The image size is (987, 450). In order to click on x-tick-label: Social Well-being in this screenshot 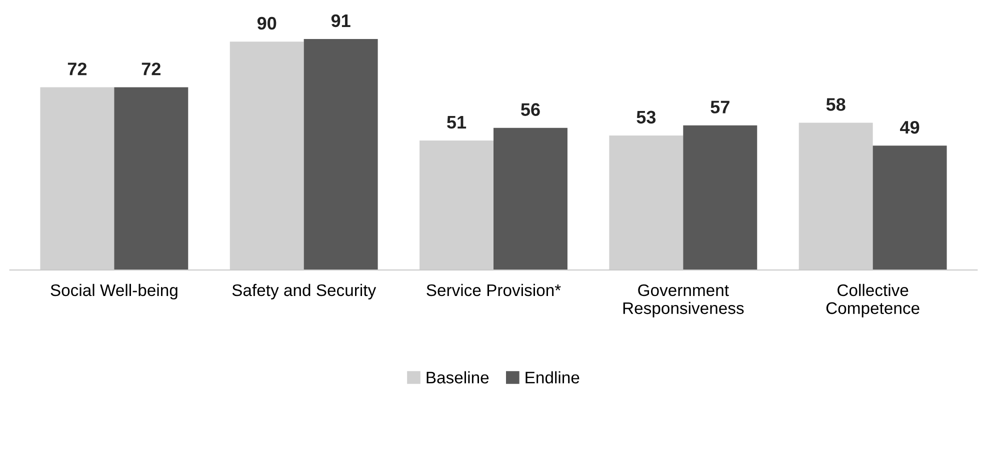, I will do `click(114, 292)`.